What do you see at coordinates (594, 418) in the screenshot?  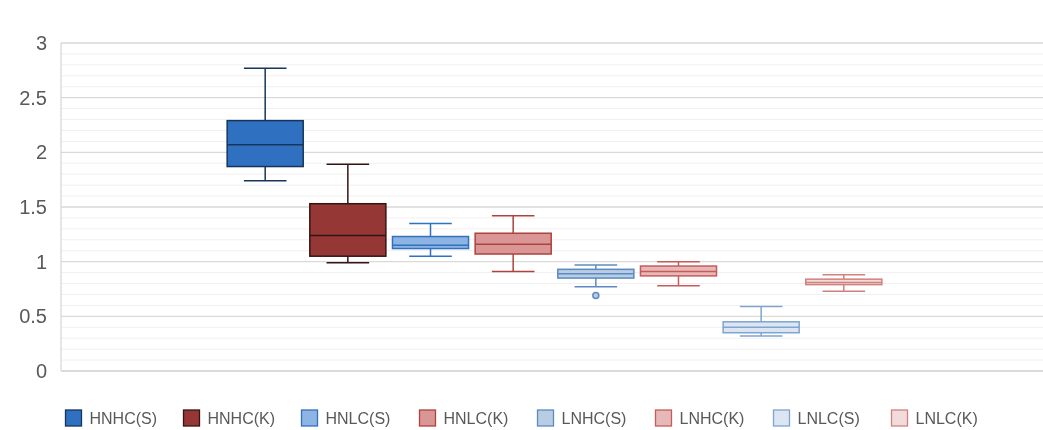 I see `legend-label: LNHC(S)` at bounding box center [594, 418].